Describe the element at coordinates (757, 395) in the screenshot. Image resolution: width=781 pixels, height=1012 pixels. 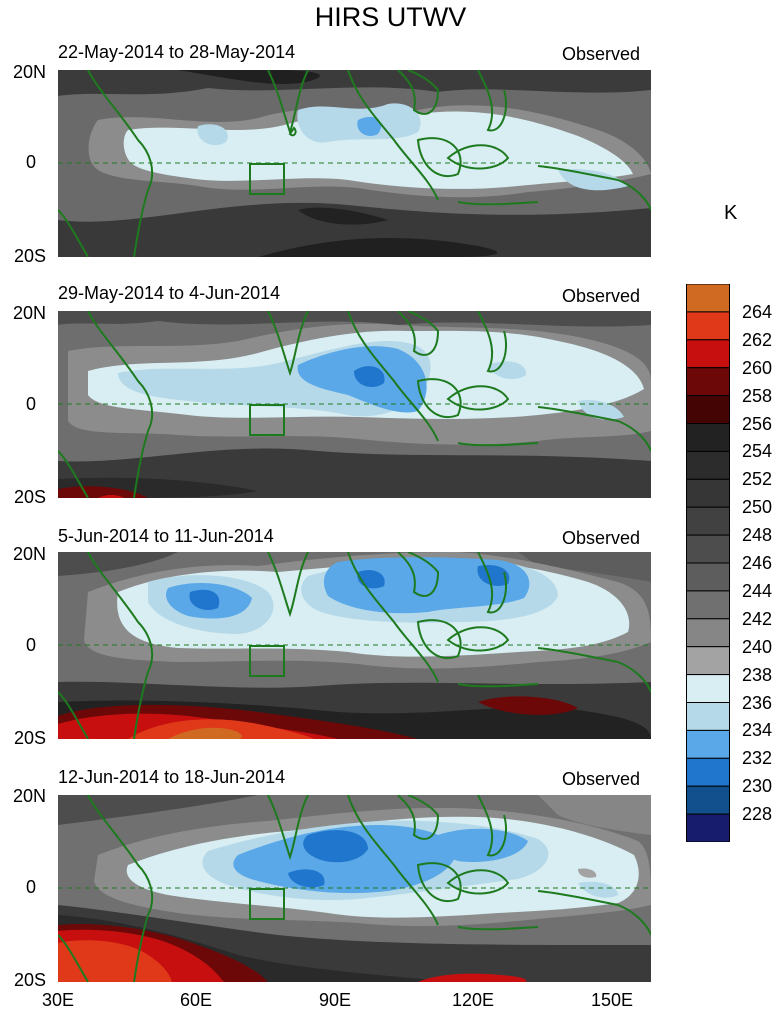
I see `colorbar-tick-label: 258` at that location.